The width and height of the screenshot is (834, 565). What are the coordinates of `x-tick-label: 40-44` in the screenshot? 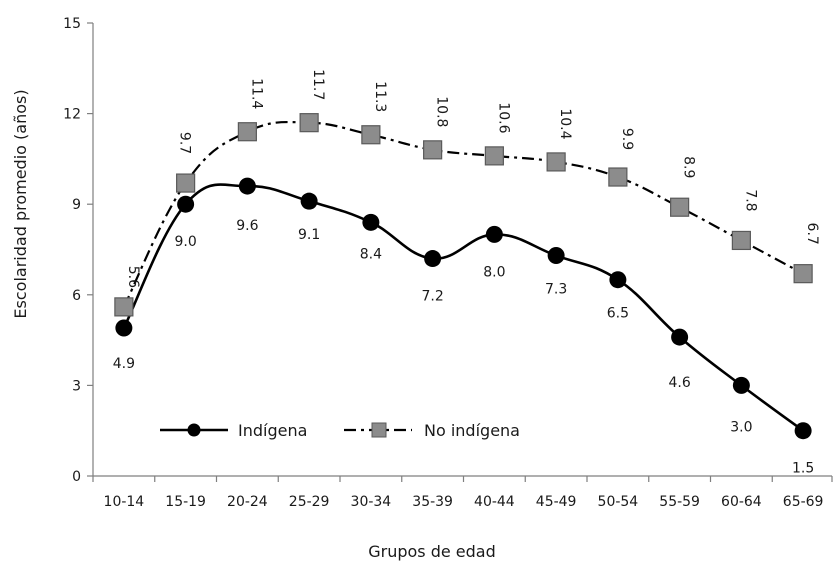 It's located at (494, 502).